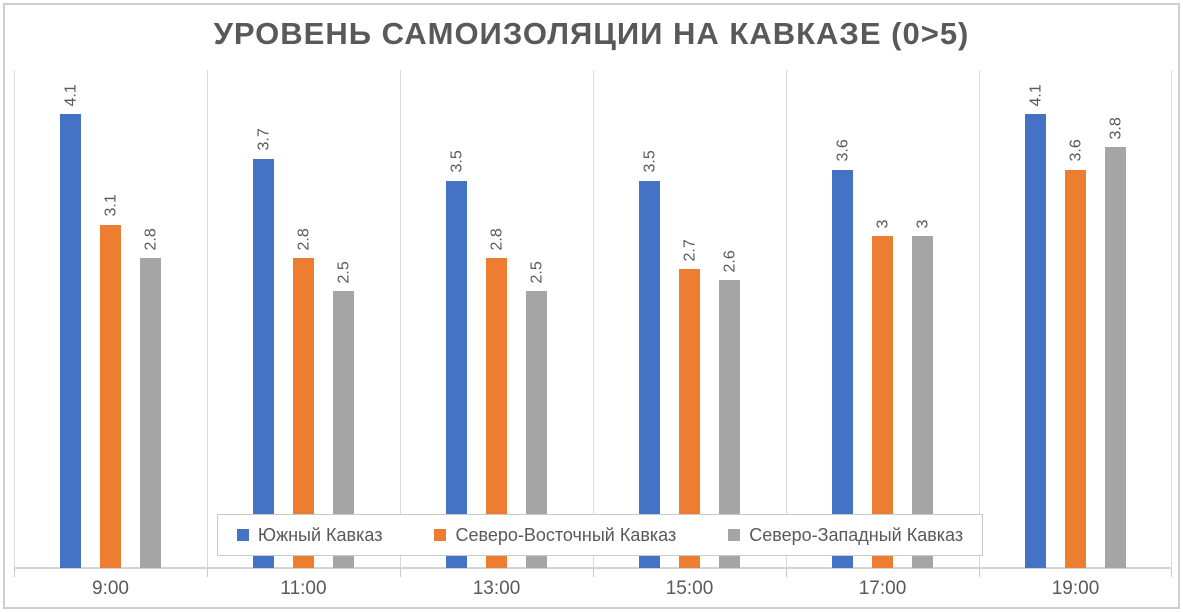 This screenshot has height=612, width=1183. Describe the element at coordinates (1075, 368) in the screenshot. I see `bar-series2-cat6` at that location.